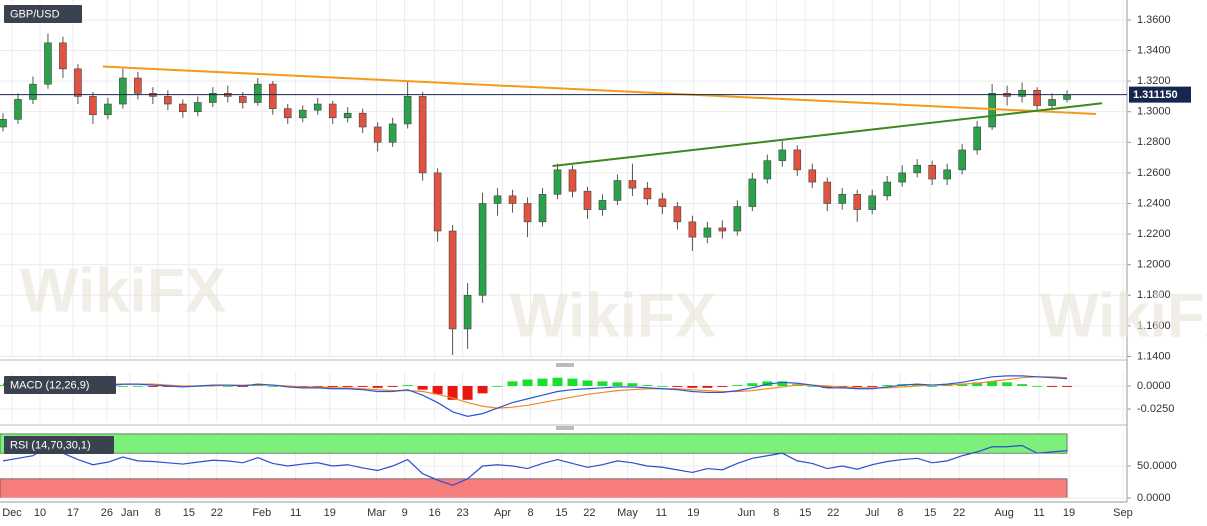  What do you see at coordinates (376, 513) in the screenshot?
I see `x-tick-label: Mar` at bounding box center [376, 513].